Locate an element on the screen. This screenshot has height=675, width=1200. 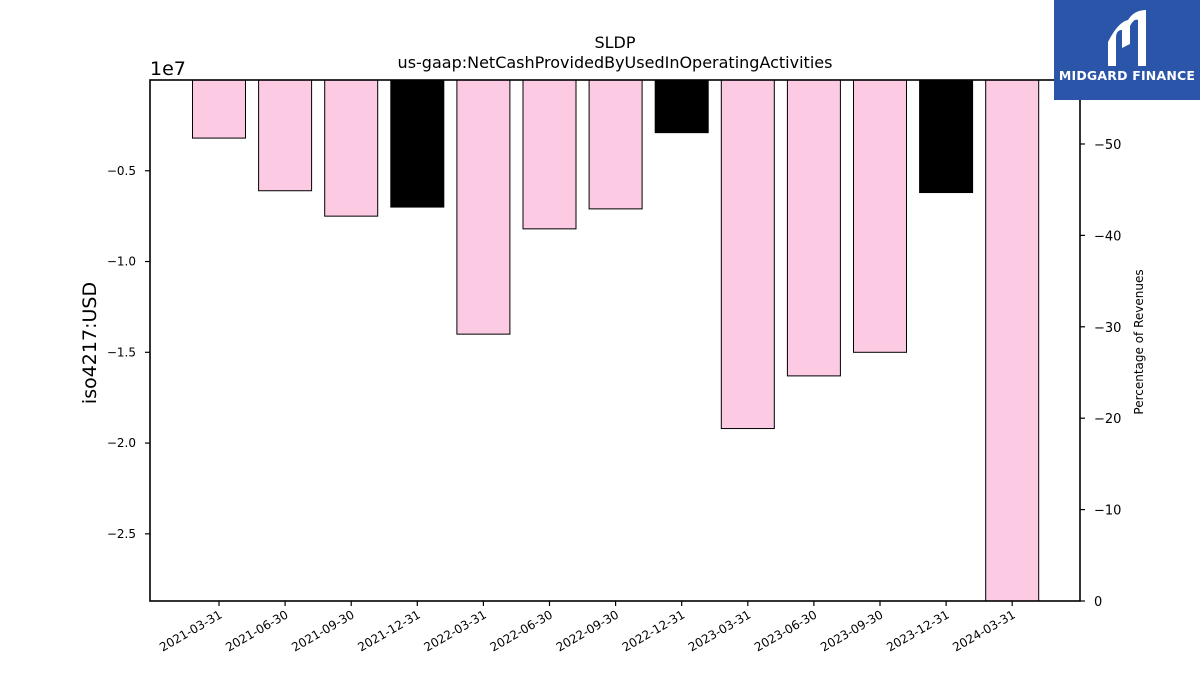
x-tick-label: 2022-09-30 is located at coordinates (587, 630).